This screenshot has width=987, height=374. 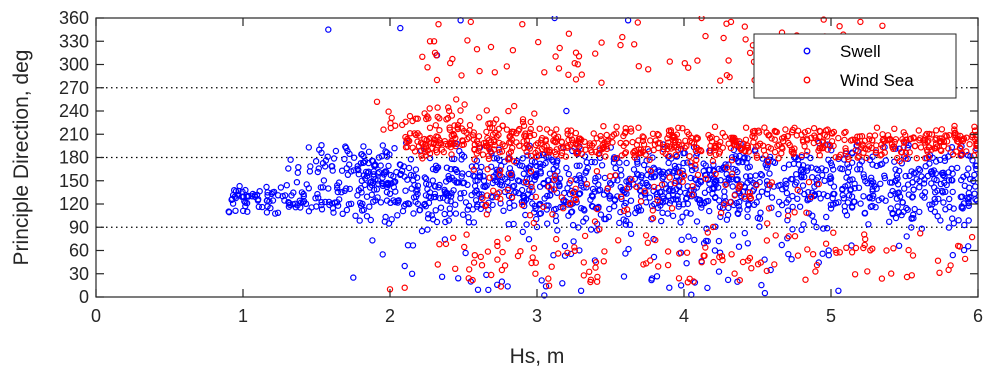 I want to click on legend-label: Swell, so click(x=860, y=51).